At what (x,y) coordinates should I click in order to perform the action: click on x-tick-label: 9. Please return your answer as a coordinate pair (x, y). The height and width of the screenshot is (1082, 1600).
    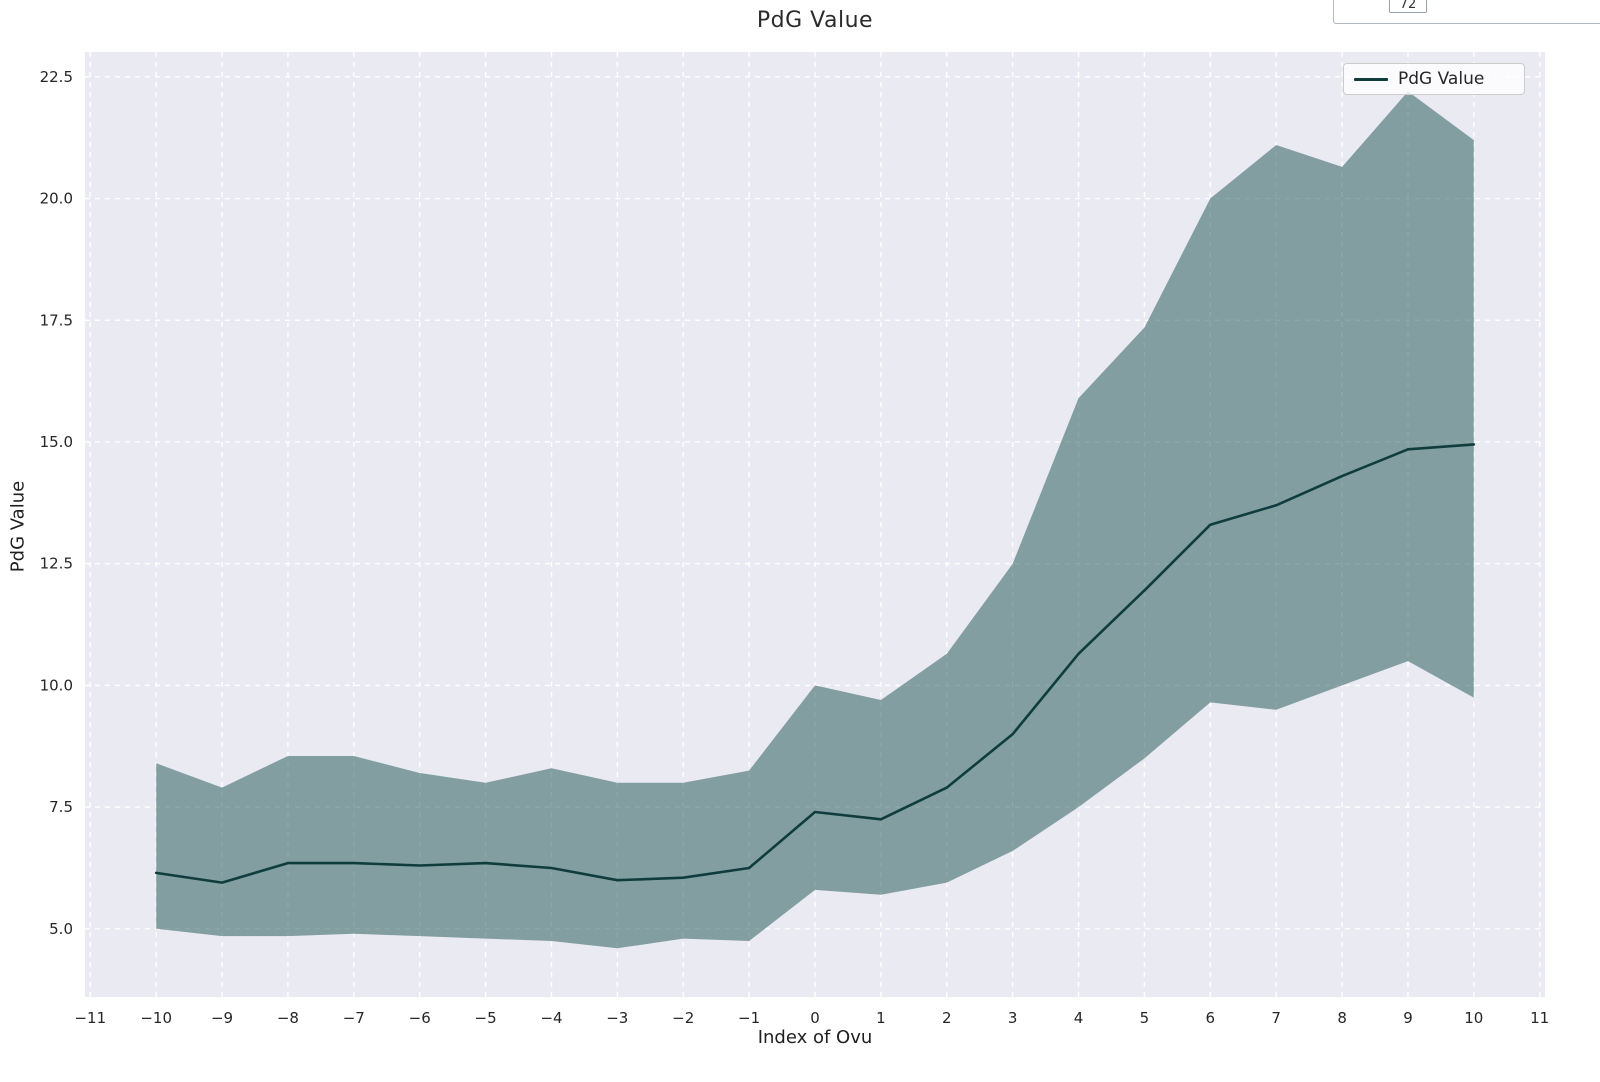
    Looking at the image, I should click on (1408, 1018).